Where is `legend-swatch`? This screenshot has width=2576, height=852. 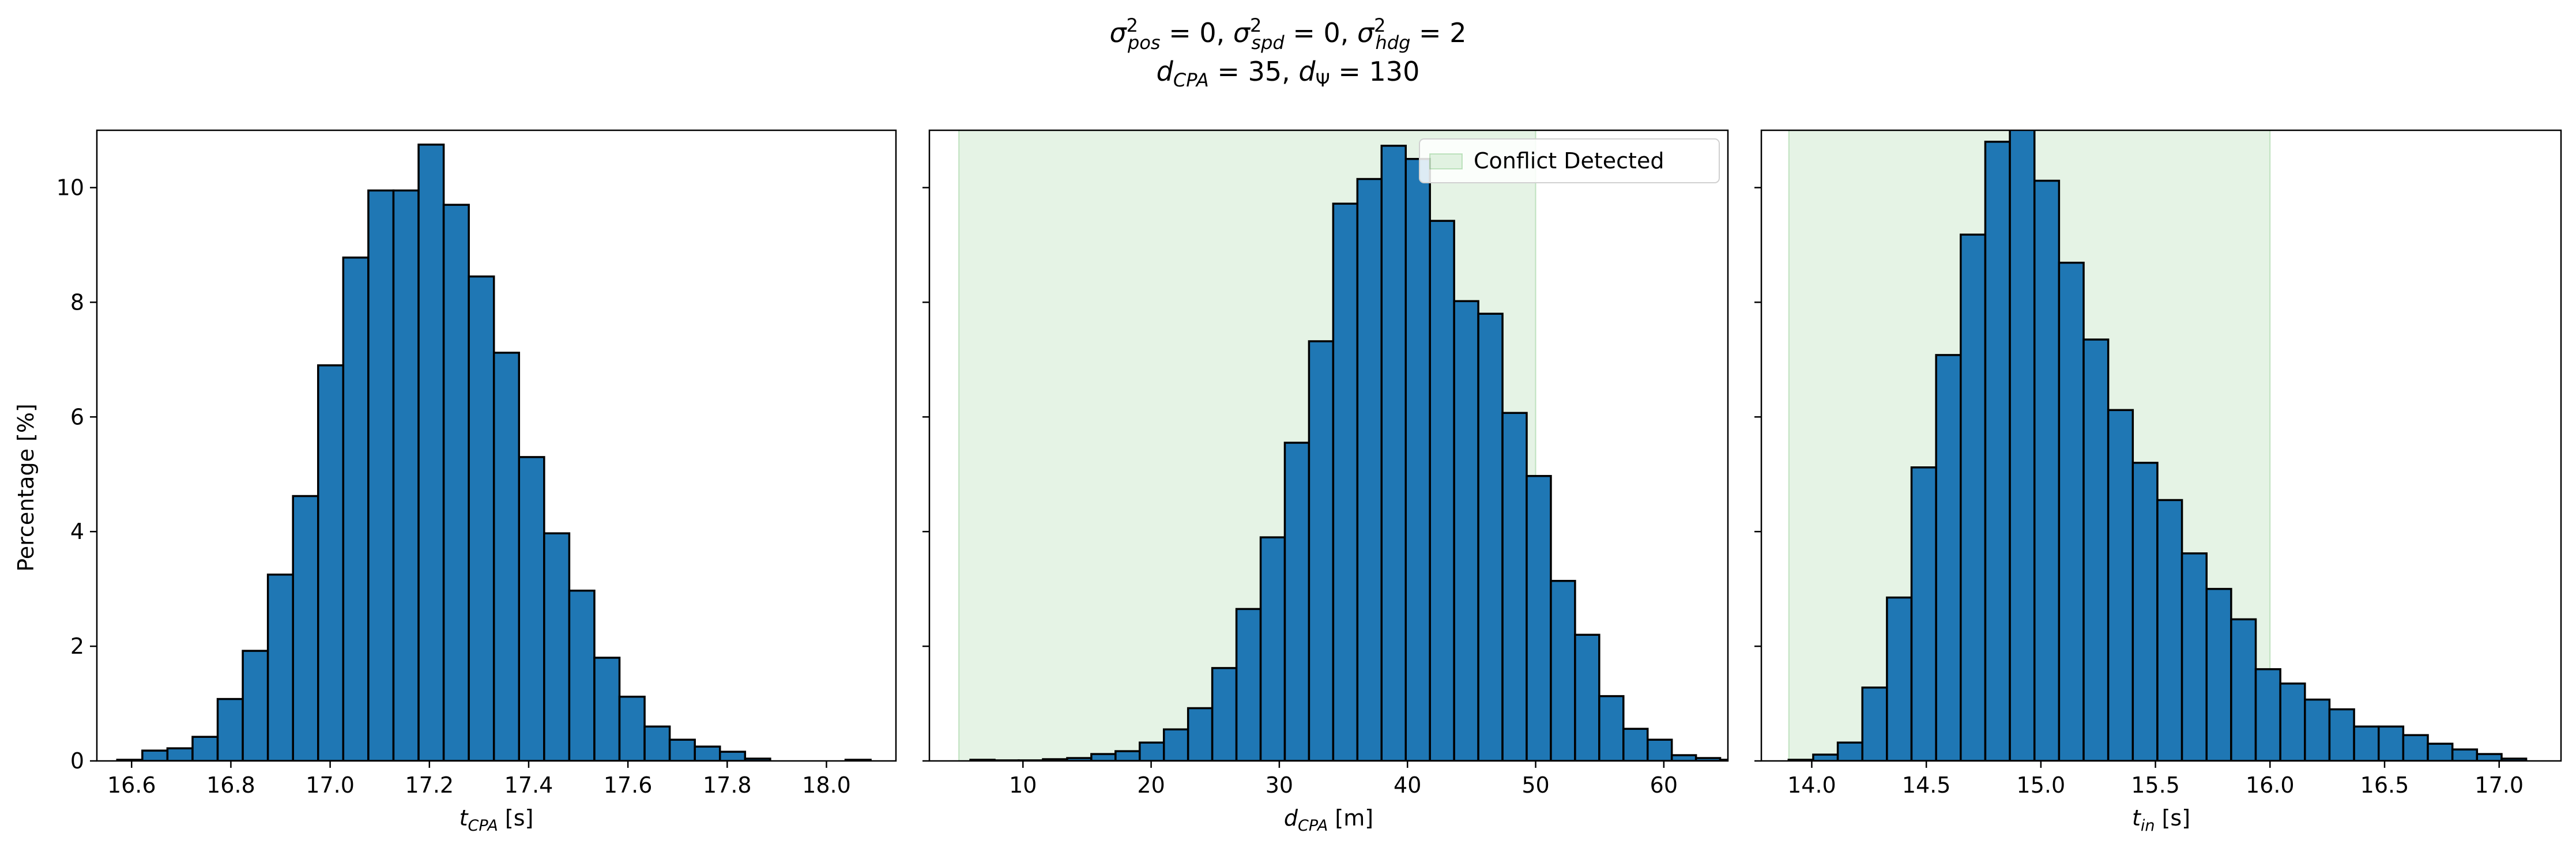 legend-swatch is located at coordinates (1446, 161).